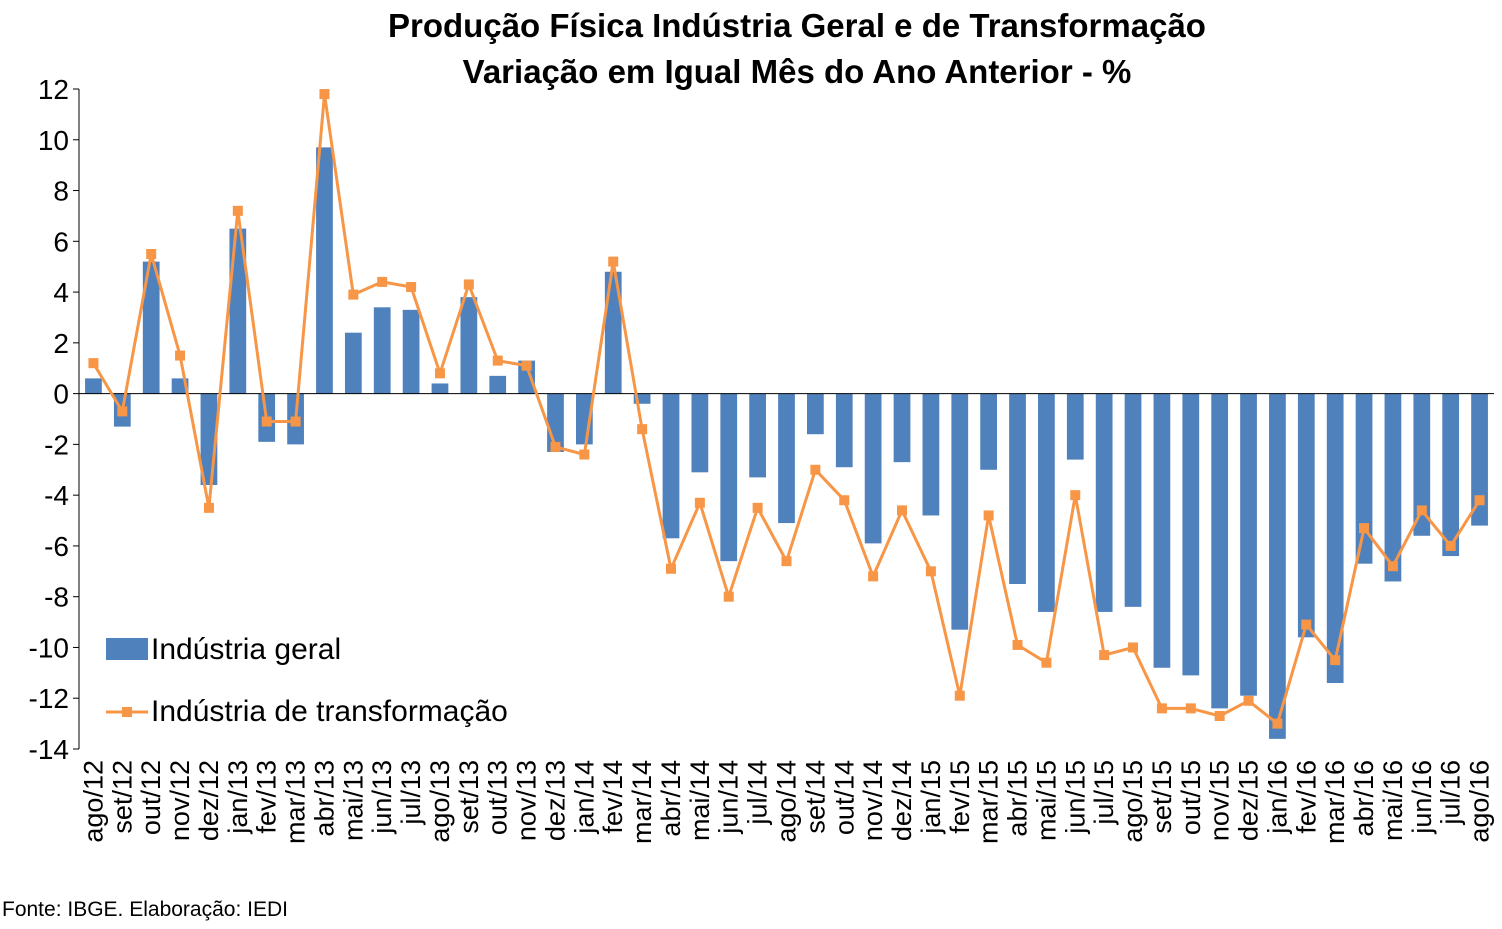  I want to click on x-tick-label: jan/16, so click(1277, 797).